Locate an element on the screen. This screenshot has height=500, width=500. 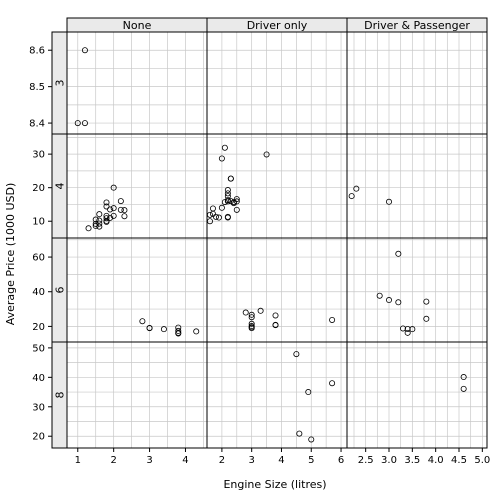
y-tick-label: 8.4 is located at coordinates (37, 124).